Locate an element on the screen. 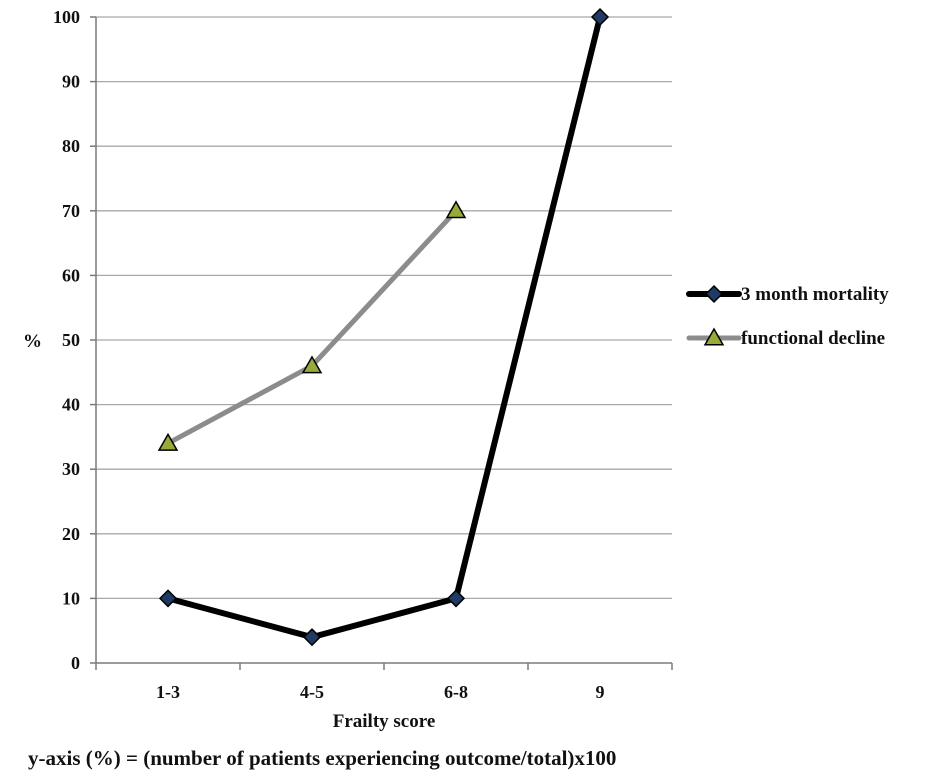  x-tick-label: 6-8 is located at coordinates (456, 692).